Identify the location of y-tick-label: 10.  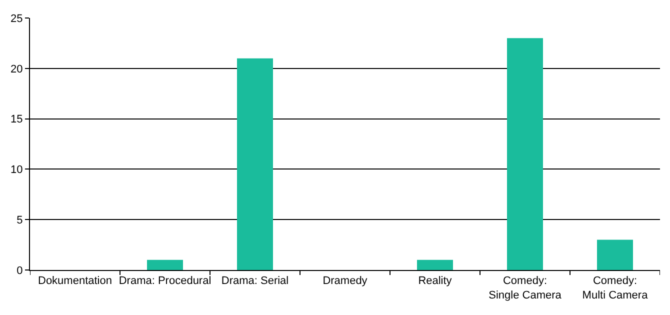
(16, 170).